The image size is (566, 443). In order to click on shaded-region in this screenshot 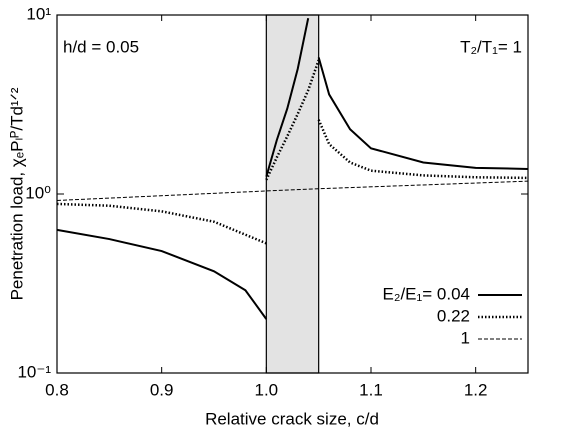, I will do `click(292, 194)`.